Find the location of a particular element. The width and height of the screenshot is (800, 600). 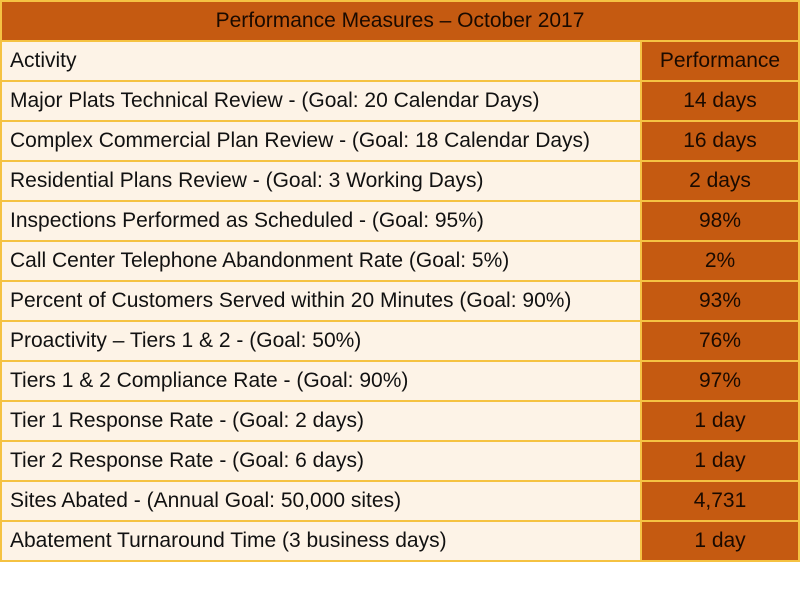

header-row: Activity Performance is located at coordinates (400, 61).